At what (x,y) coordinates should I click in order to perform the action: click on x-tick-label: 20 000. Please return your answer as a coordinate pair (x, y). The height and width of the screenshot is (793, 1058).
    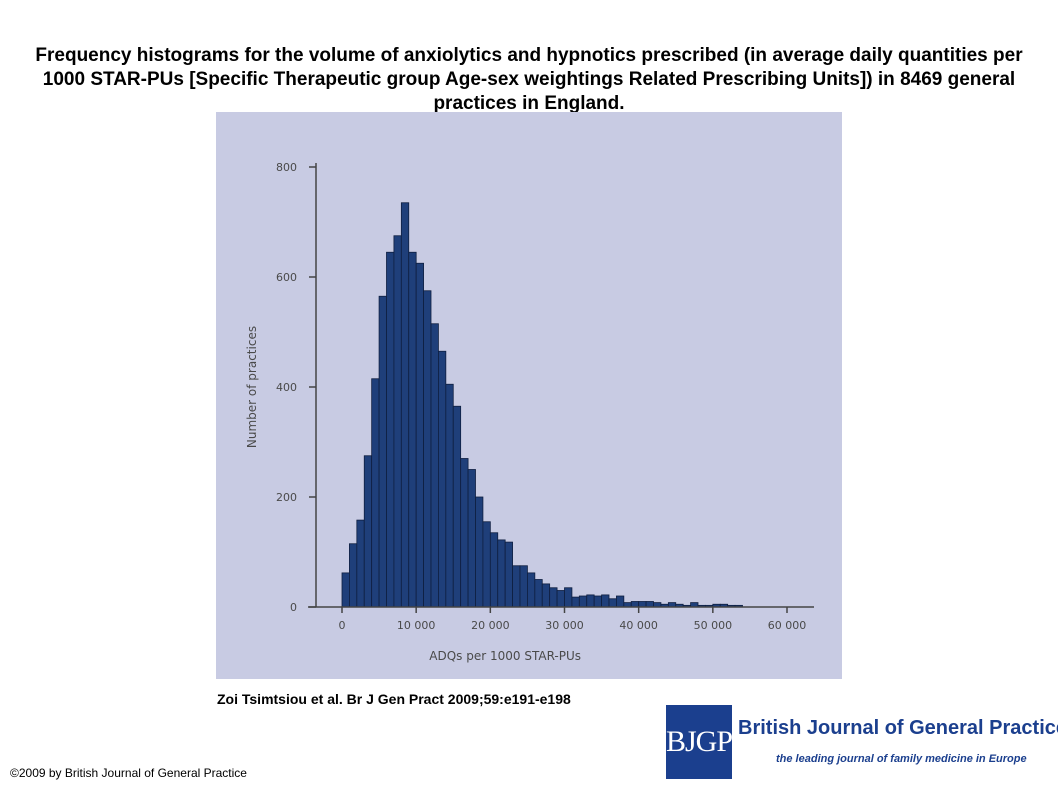
    Looking at the image, I should click on (490, 625).